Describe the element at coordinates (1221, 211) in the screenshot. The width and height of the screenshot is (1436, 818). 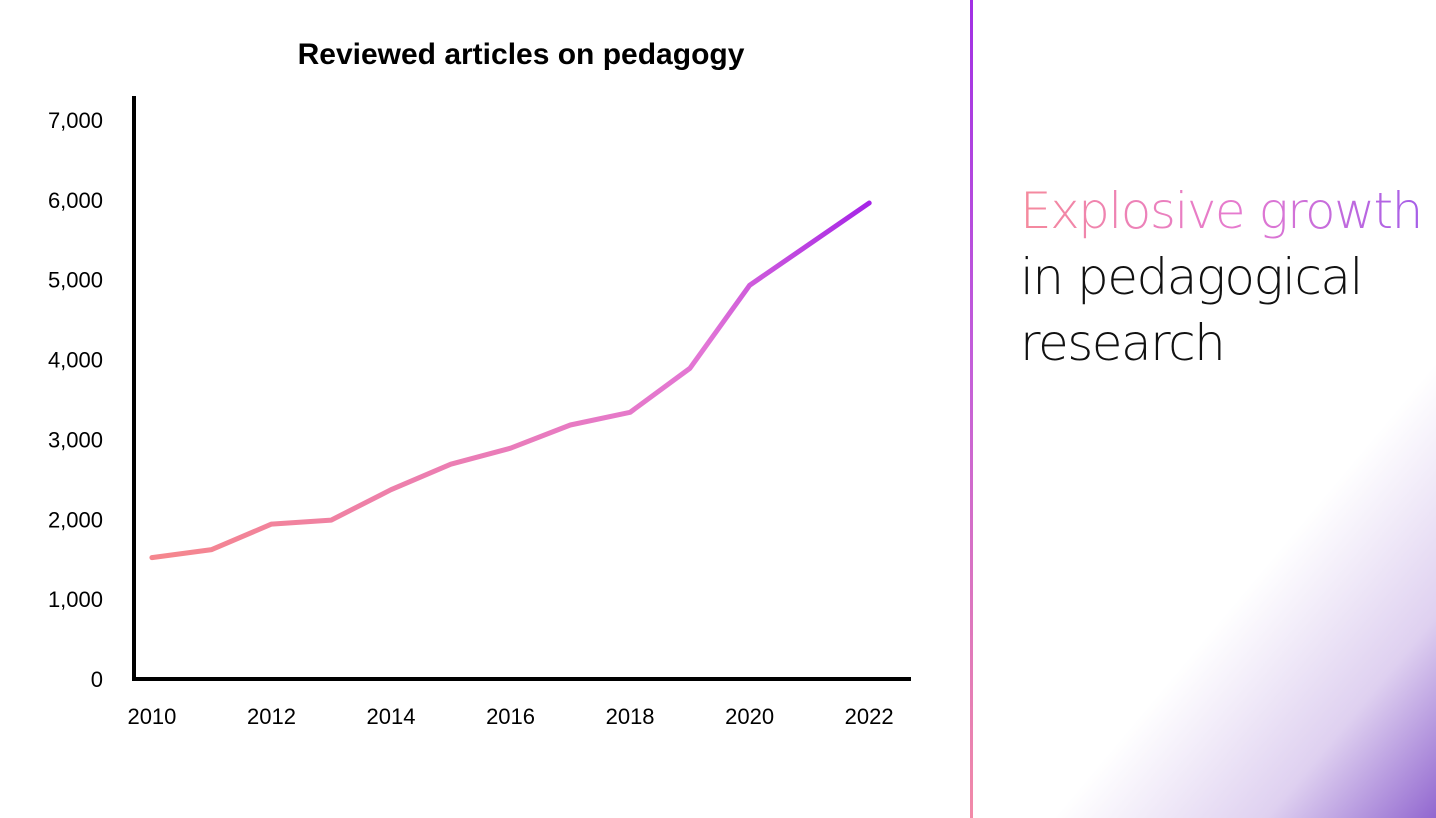
I see `headline-accent: Explosive growth` at that location.